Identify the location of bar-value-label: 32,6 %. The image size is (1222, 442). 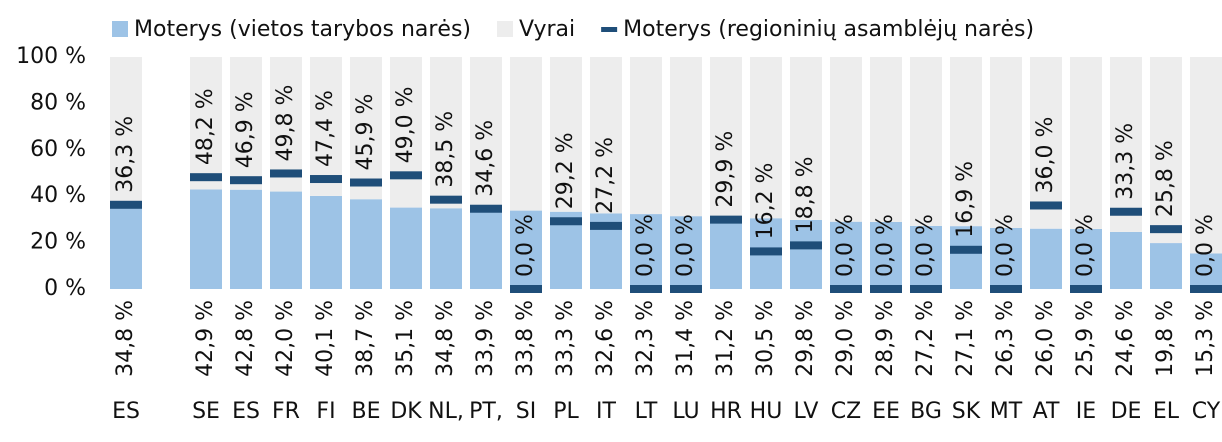
(605, 338).